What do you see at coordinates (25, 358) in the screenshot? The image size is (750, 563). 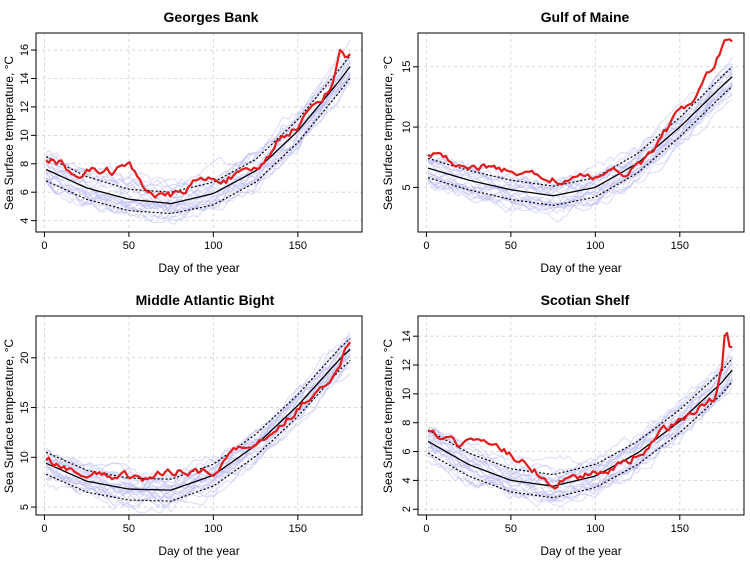 I see `y-tick-label: 20` at bounding box center [25, 358].